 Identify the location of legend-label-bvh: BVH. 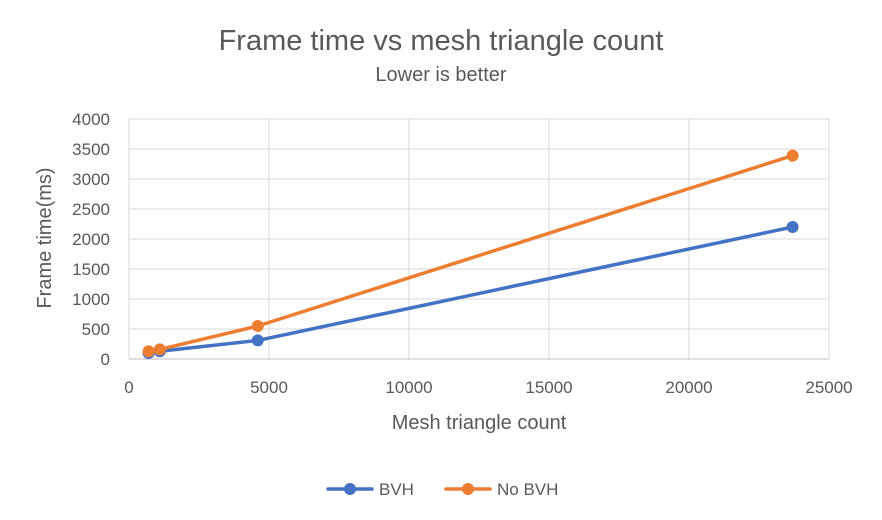
(396, 489).